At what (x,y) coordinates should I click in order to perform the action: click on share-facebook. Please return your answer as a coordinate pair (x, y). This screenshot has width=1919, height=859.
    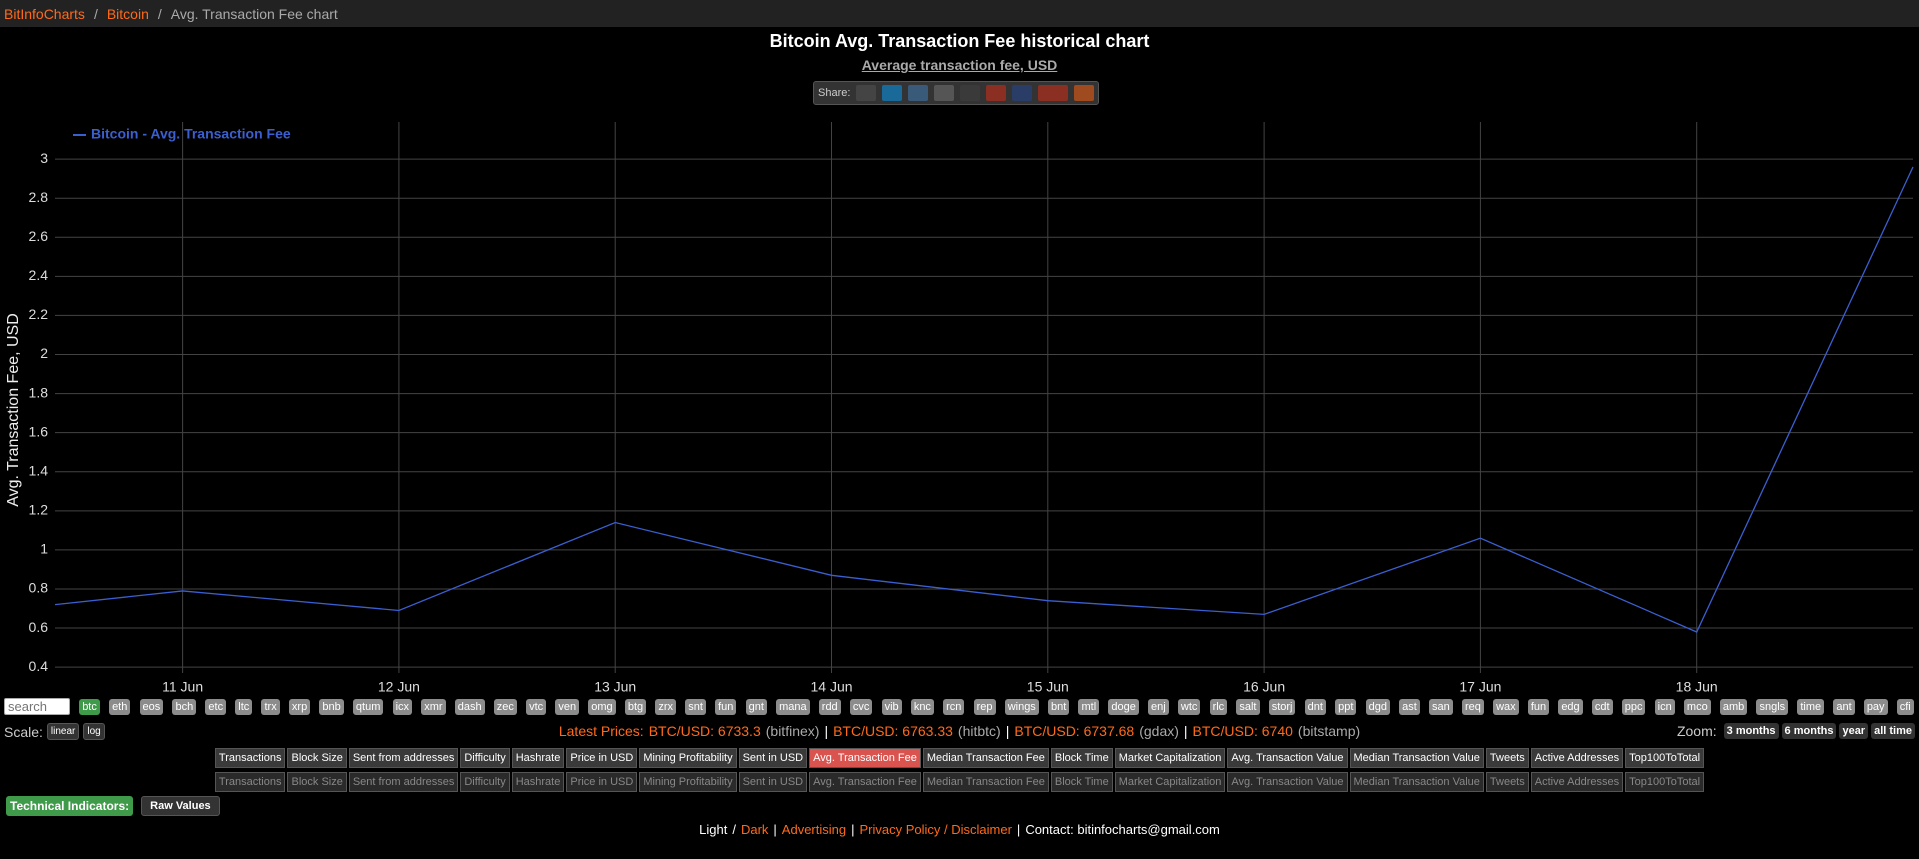
    Looking at the image, I should click on (1022, 93).